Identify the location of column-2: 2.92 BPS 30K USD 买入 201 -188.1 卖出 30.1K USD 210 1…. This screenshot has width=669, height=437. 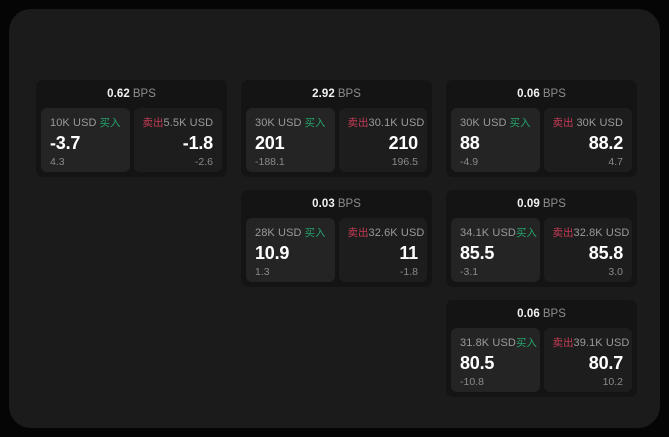
(336, 183).